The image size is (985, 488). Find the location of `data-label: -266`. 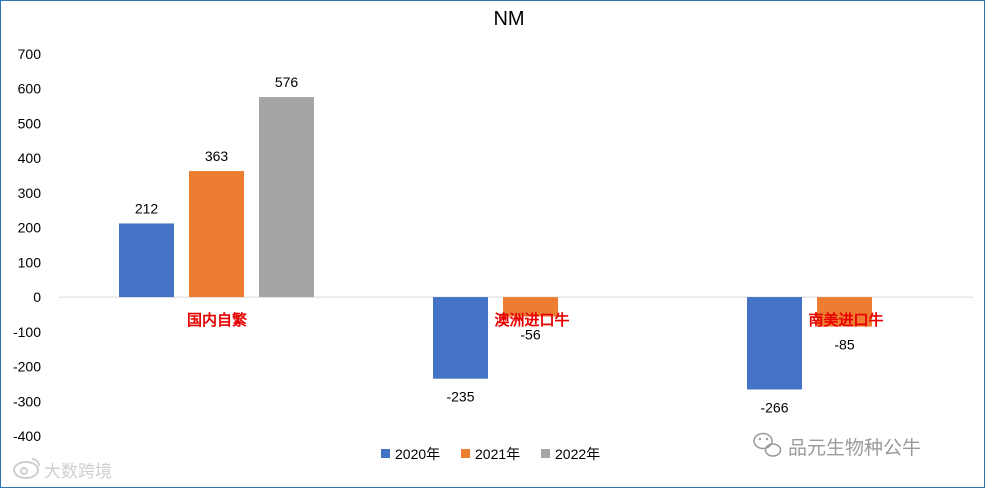

data-label: -266 is located at coordinates (774, 407).